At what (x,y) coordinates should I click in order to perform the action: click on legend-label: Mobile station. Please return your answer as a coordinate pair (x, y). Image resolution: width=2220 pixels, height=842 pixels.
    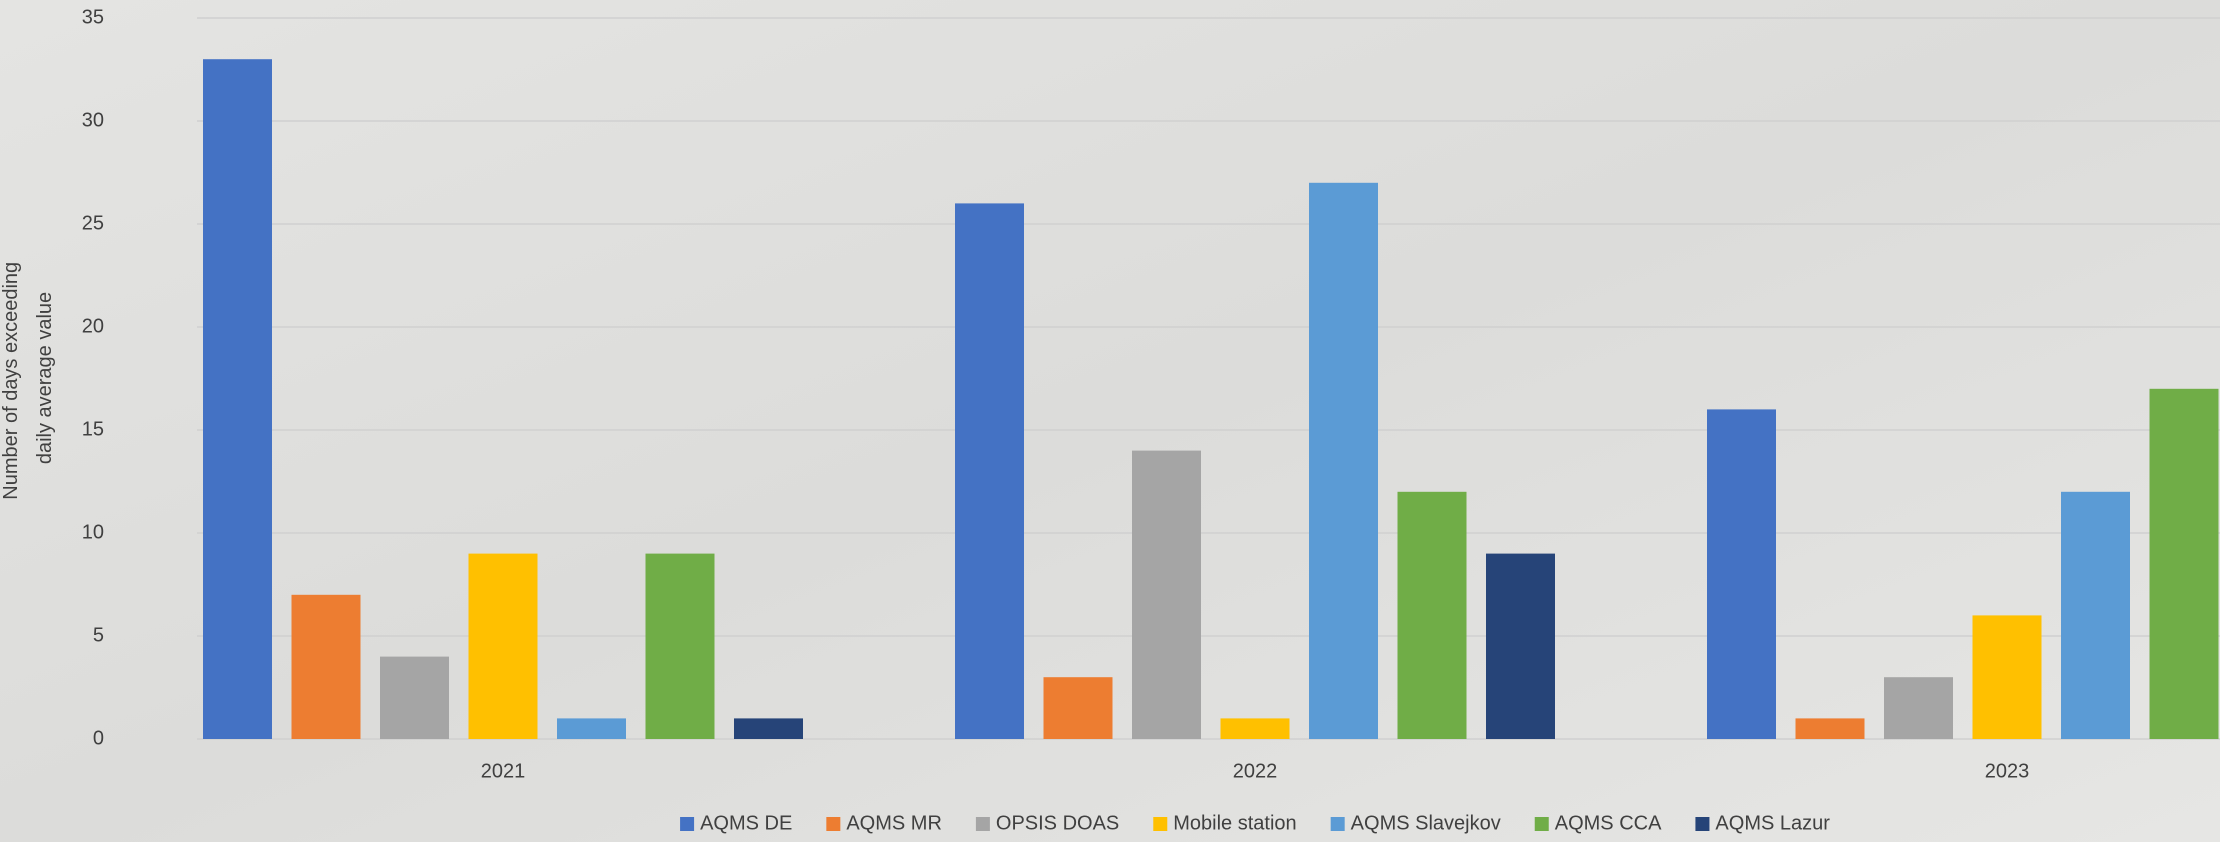
    Looking at the image, I should click on (1234, 823).